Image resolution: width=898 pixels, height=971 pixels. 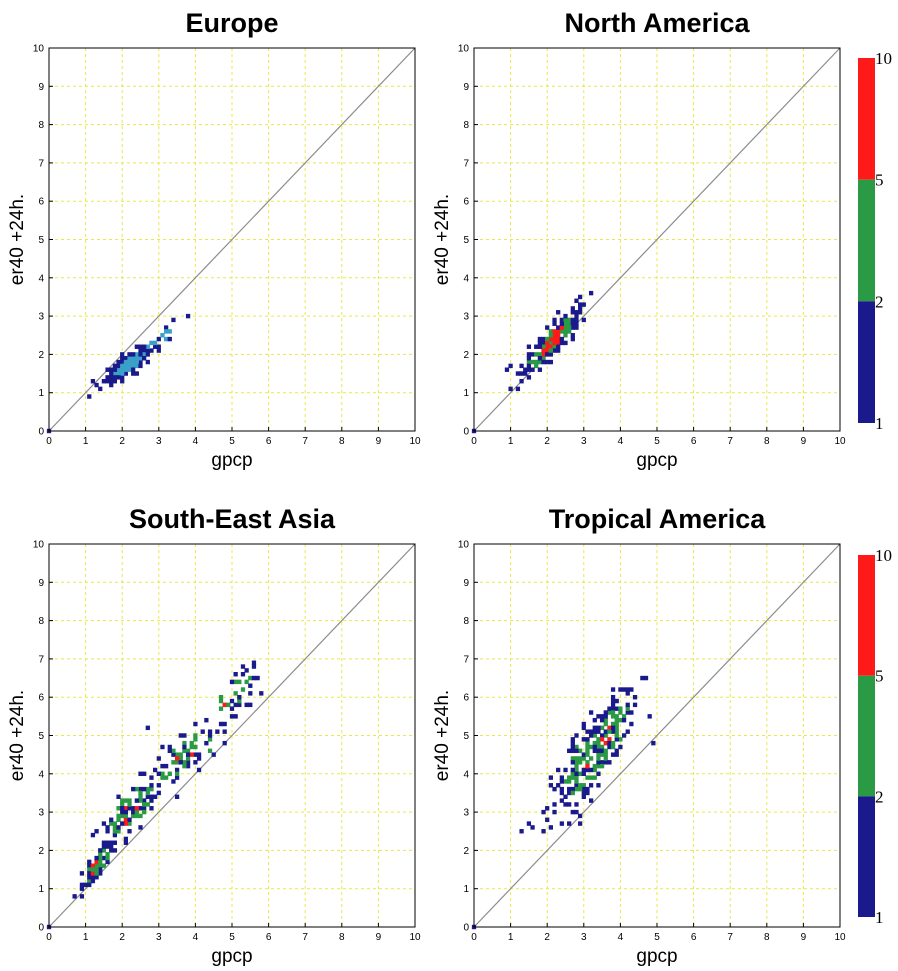 What do you see at coordinates (875, 736) in the screenshot?
I see `colorbar: 10 5 2 1` at bounding box center [875, 736].